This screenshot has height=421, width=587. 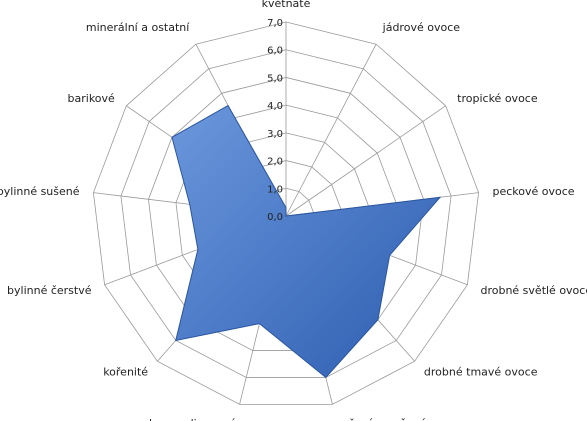 I want to click on tick-label: 6,0, so click(x=275, y=51).